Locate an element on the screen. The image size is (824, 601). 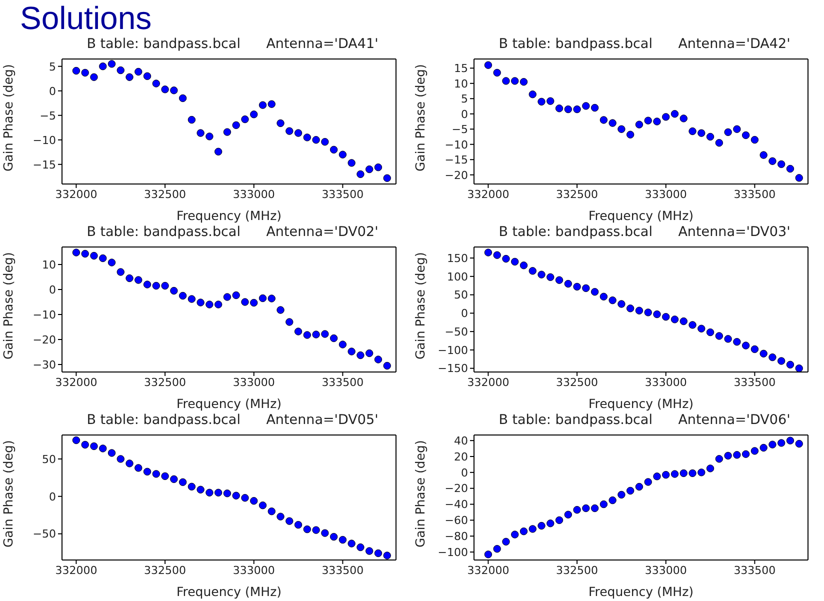
y-tick-label: 0 is located at coordinates (52, 91).